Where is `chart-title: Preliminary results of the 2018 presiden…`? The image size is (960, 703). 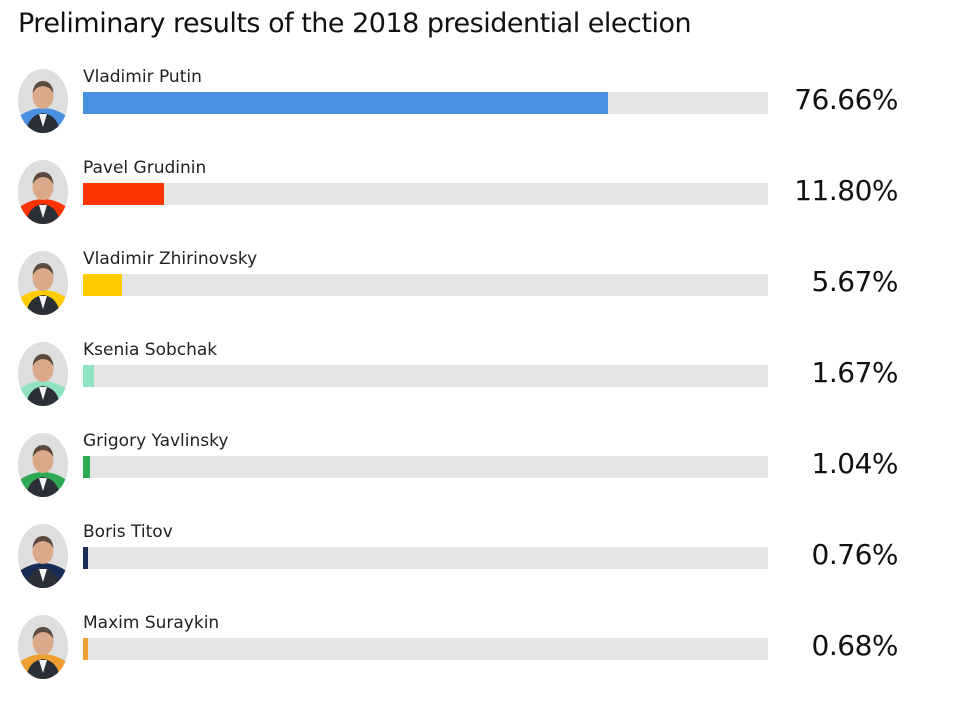 chart-title: Preliminary results of the 2018 presiden… is located at coordinates (355, 23).